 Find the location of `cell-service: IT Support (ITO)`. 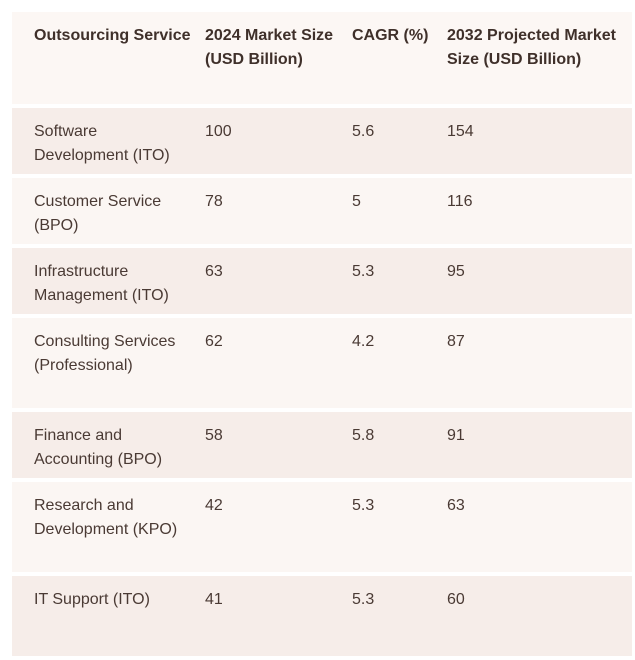

cell-service: IT Support (ITO) is located at coordinates (92, 599).